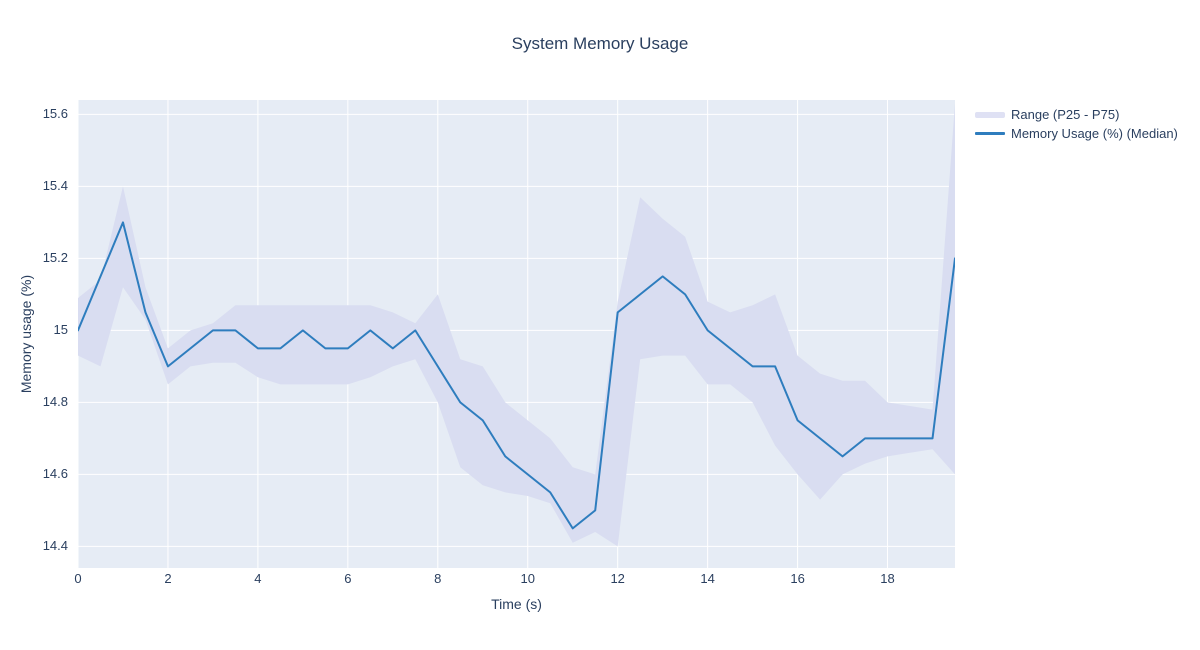 The height and width of the screenshot is (650, 1200). What do you see at coordinates (55, 258) in the screenshot?
I see `y-tick-label: 15.2` at bounding box center [55, 258].